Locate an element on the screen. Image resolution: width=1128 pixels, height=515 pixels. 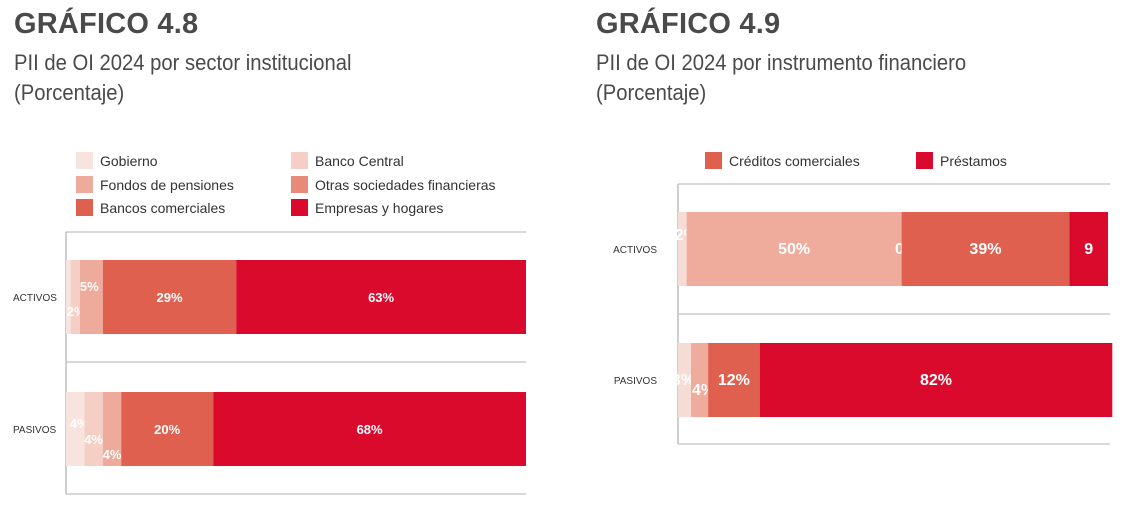
bar-activos-fondos-de-pensiones is located at coordinates (91, 297).